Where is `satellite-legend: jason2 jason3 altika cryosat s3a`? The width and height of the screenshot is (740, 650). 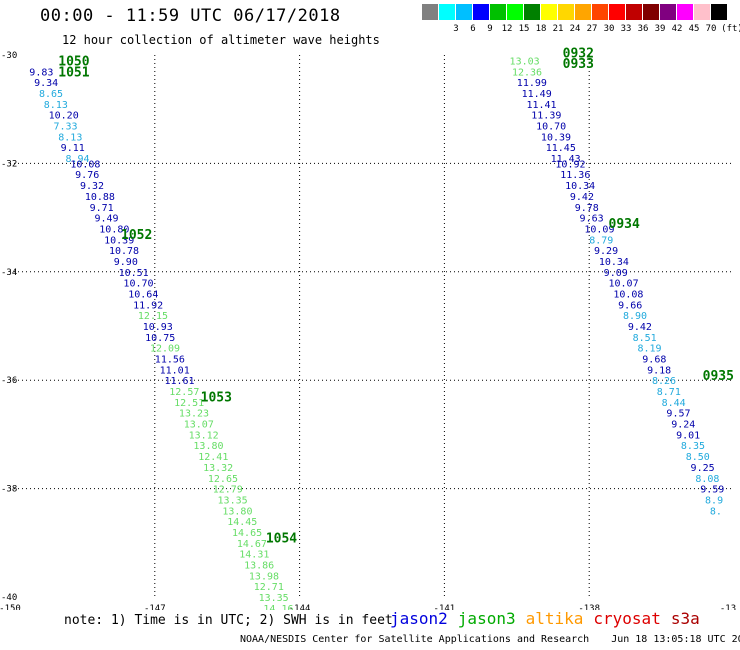 satellite-legend: jason2 jason3 altika cryosat s3a is located at coordinates (550, 618).